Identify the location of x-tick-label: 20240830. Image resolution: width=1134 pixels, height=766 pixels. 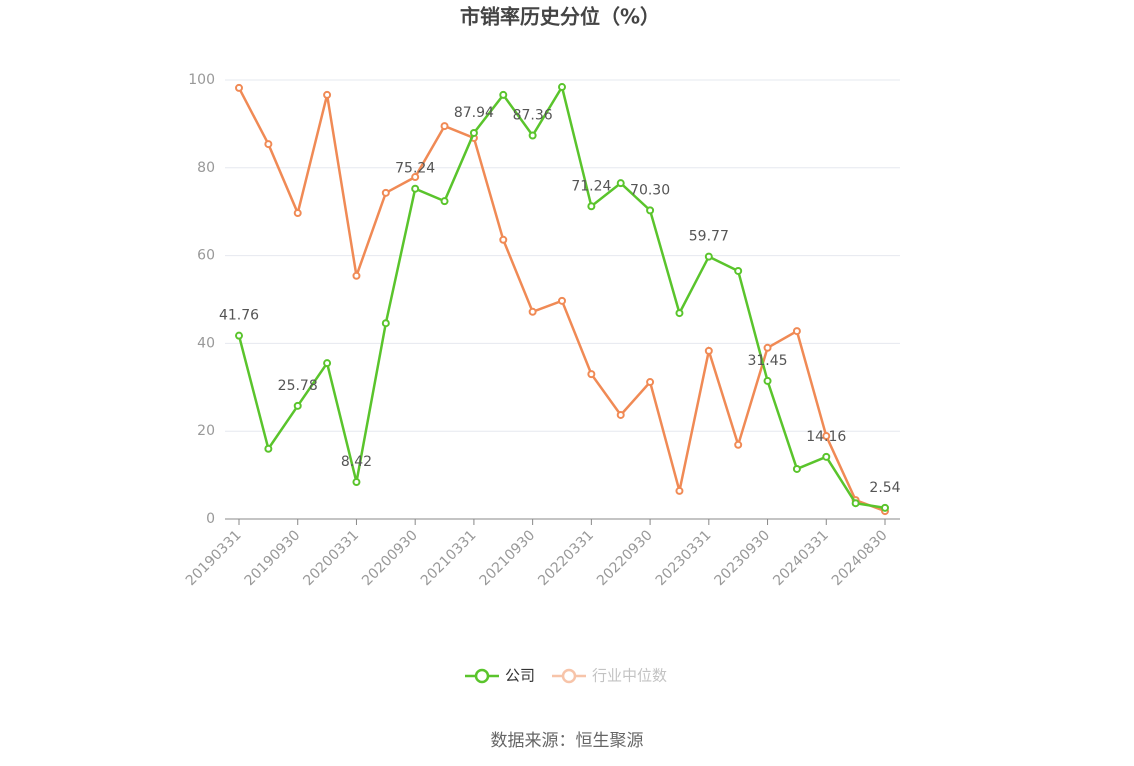
(860, 558).